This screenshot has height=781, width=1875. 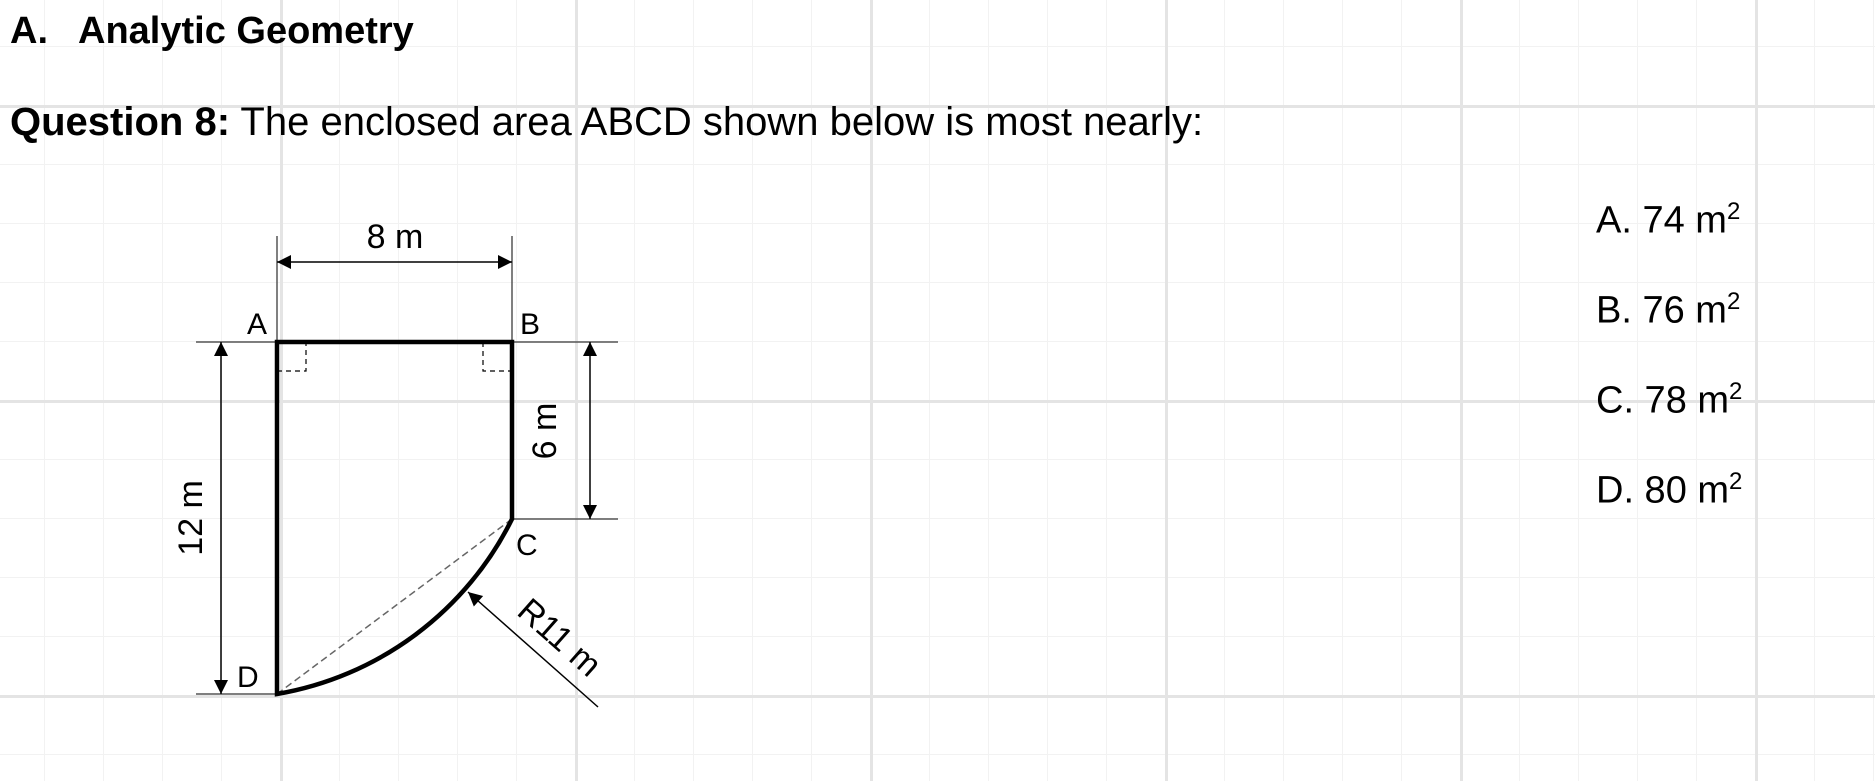 I want to click on option-c: C. 78 m2, so click(x=1669, y=415).